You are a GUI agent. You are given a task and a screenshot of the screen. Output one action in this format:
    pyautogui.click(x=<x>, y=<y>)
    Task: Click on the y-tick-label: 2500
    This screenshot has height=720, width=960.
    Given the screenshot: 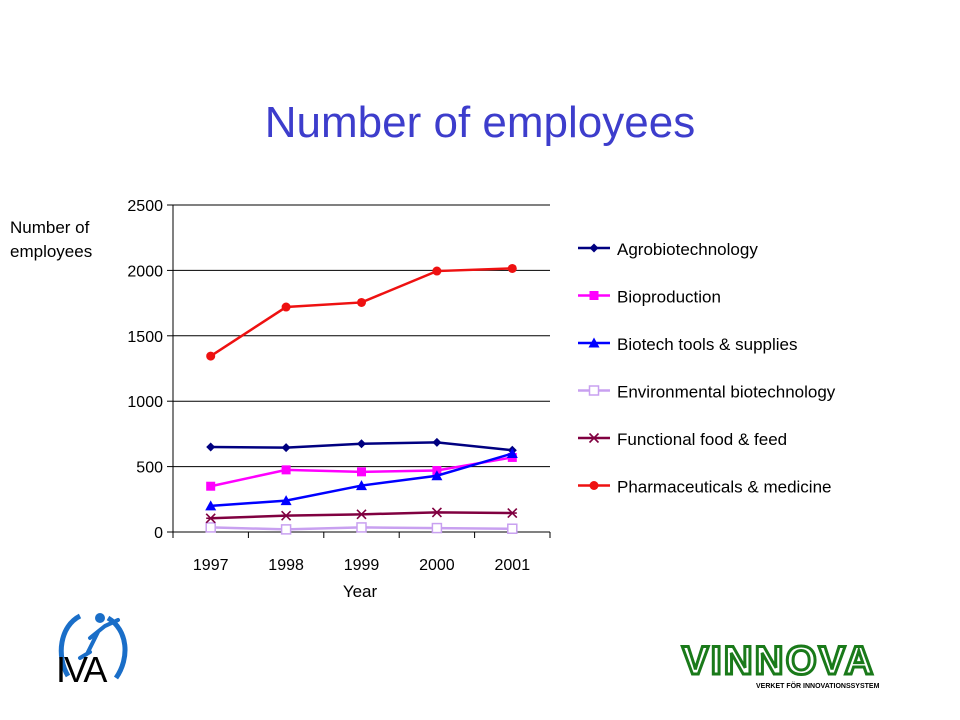 What is the action you would take?
    pyautogui.click(x=145, y=206)
    